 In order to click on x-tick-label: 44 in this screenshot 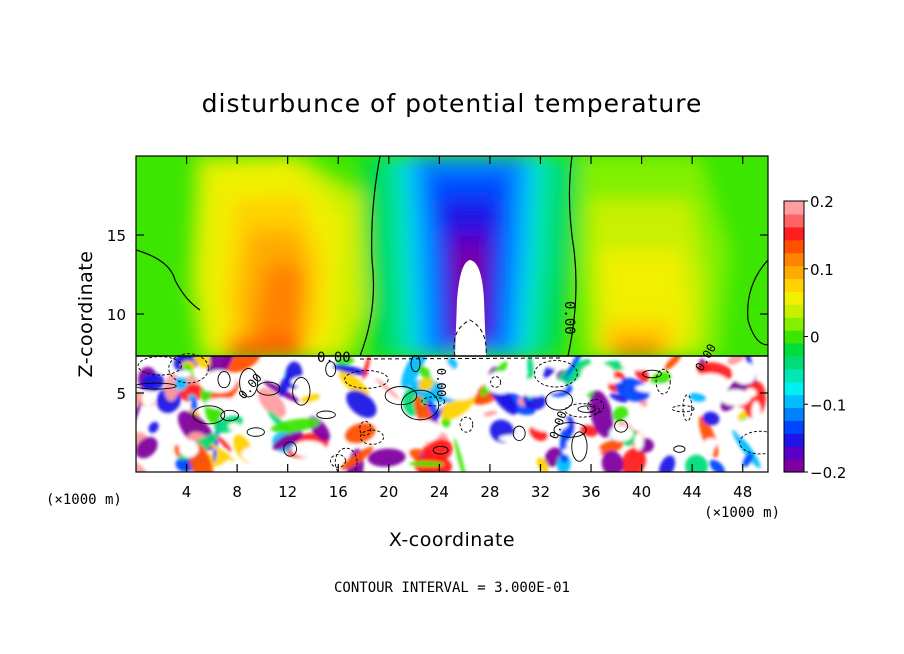, I will do `click(692, 492)`.